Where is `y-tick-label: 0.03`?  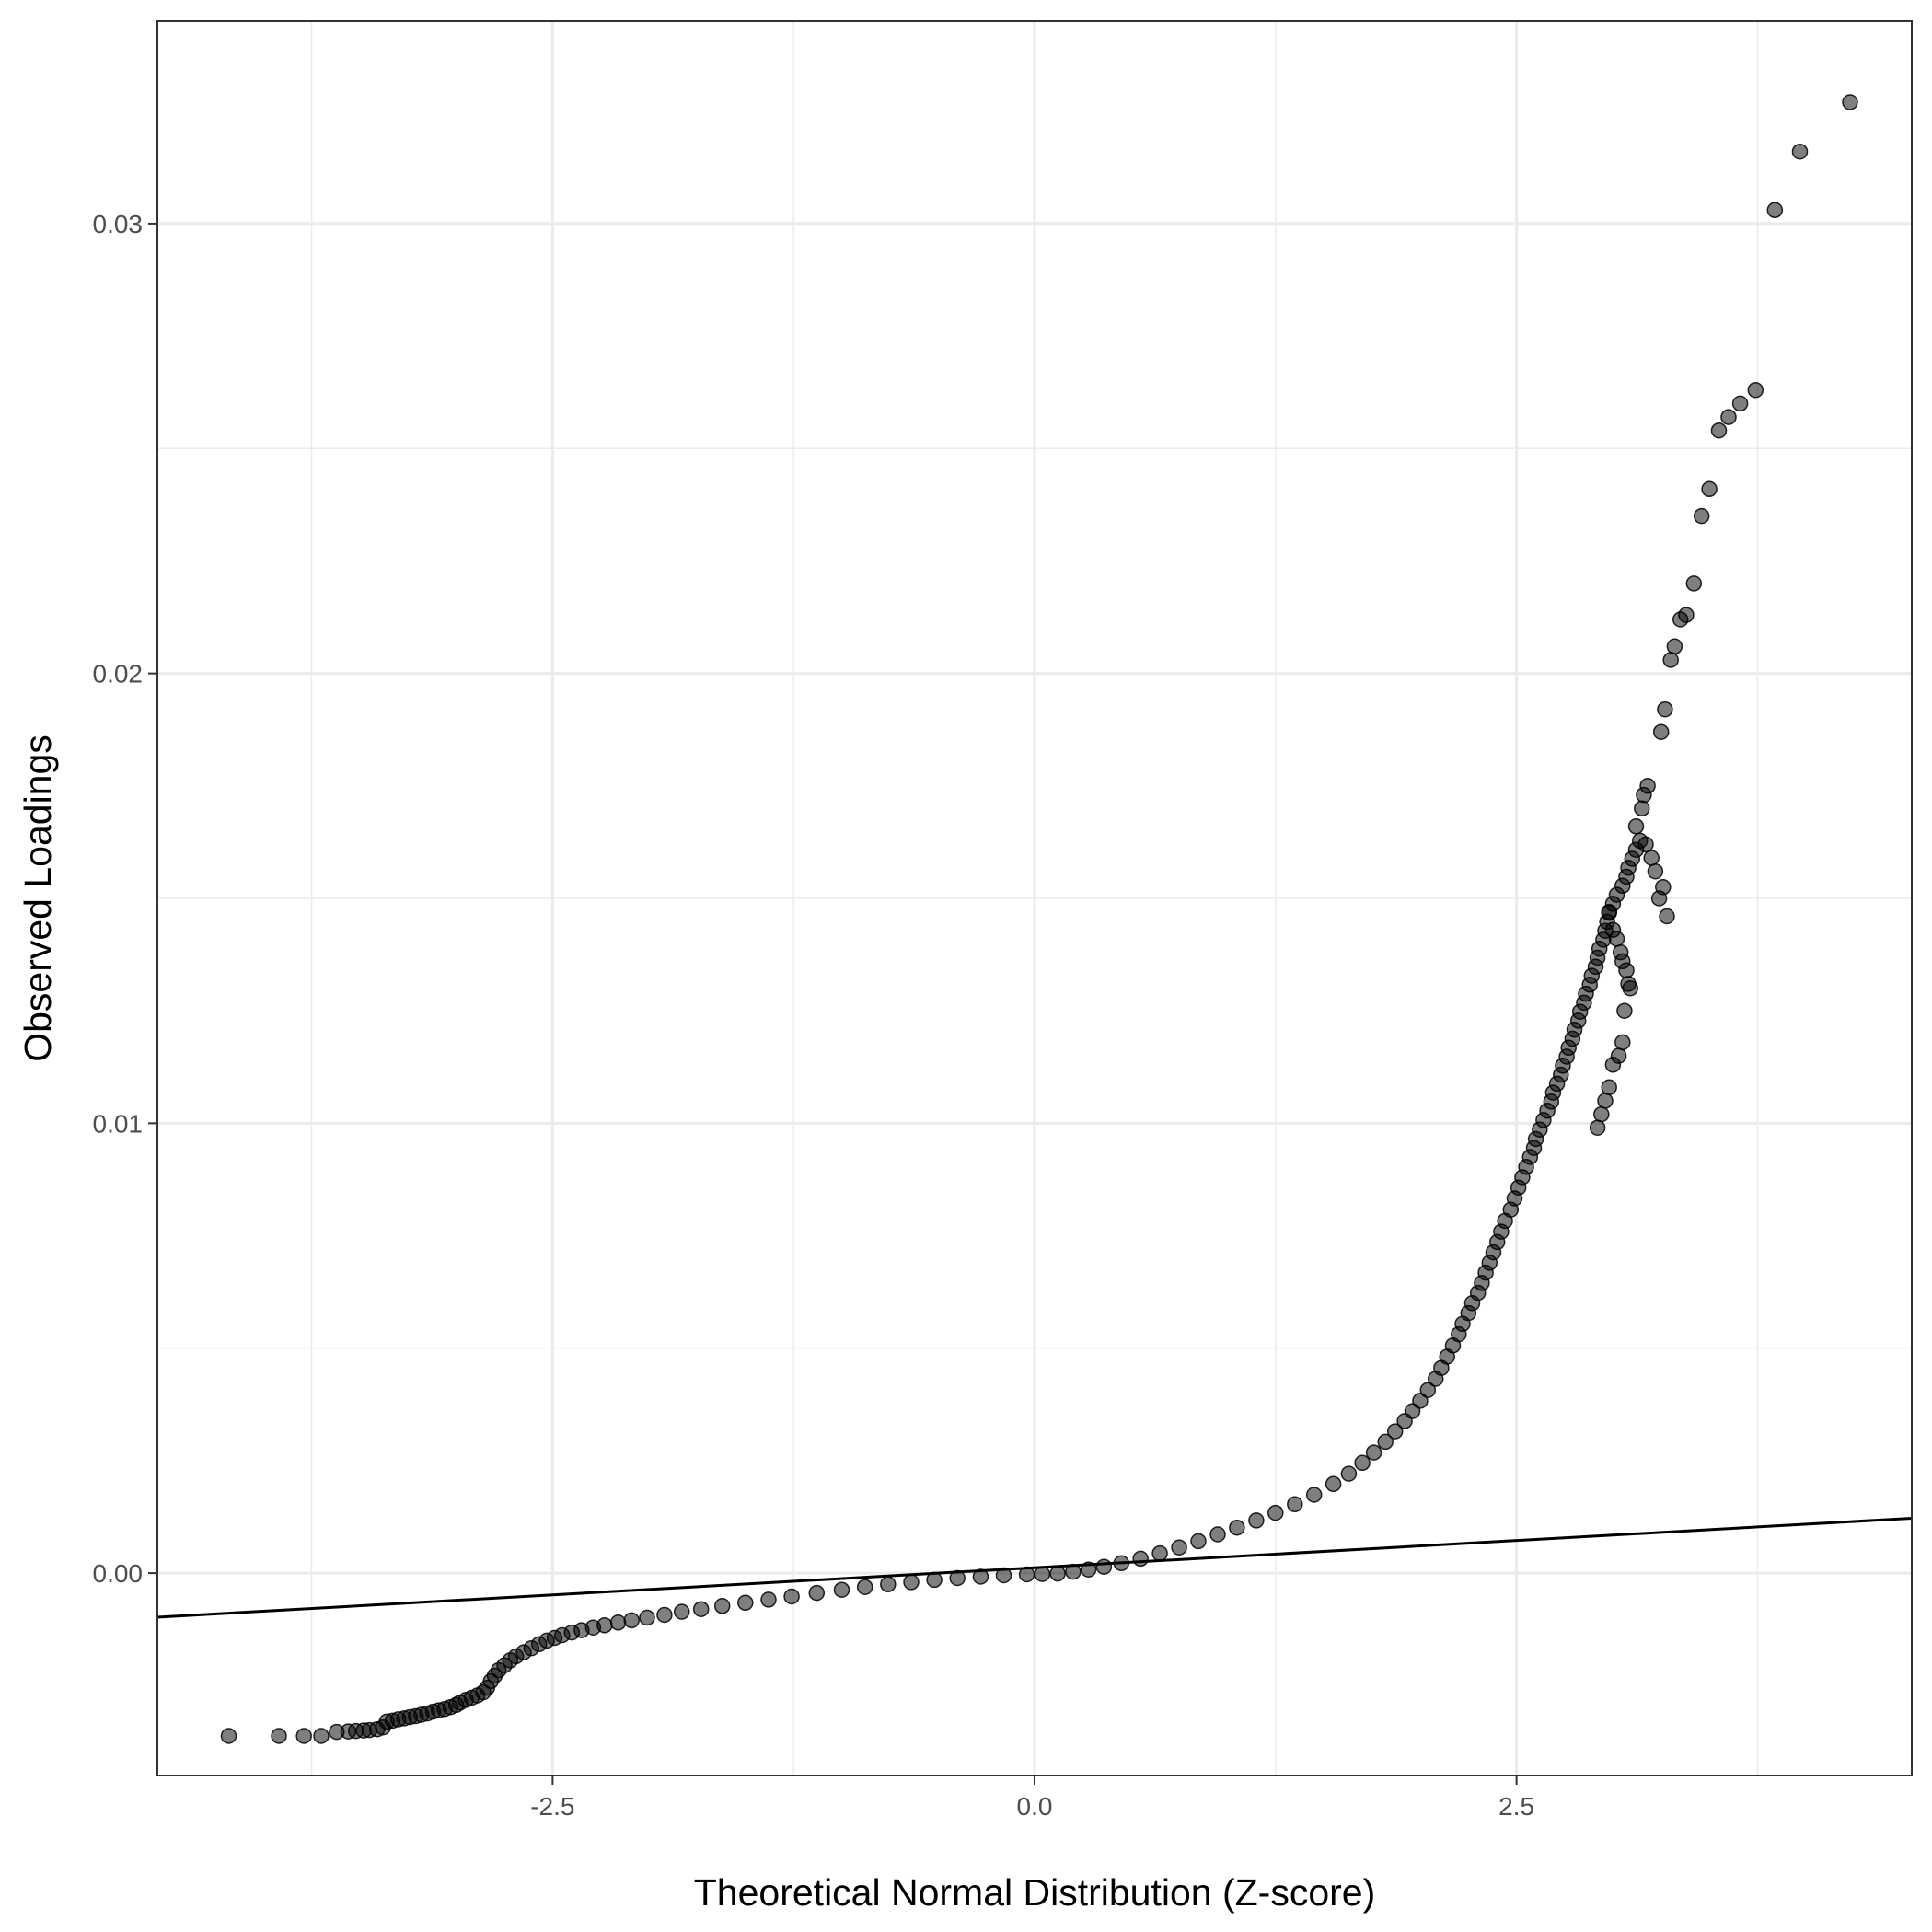
y-tick-label: 0.03 is located at coordinates (119, 224).